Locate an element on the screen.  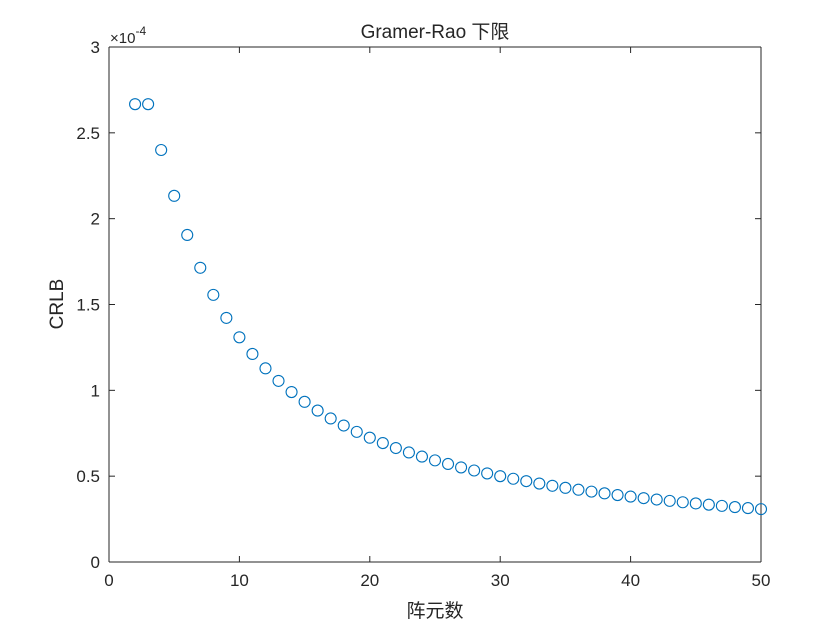
y-exponent-label: ×10⁻⁴ is located at coordinates (128, 35).